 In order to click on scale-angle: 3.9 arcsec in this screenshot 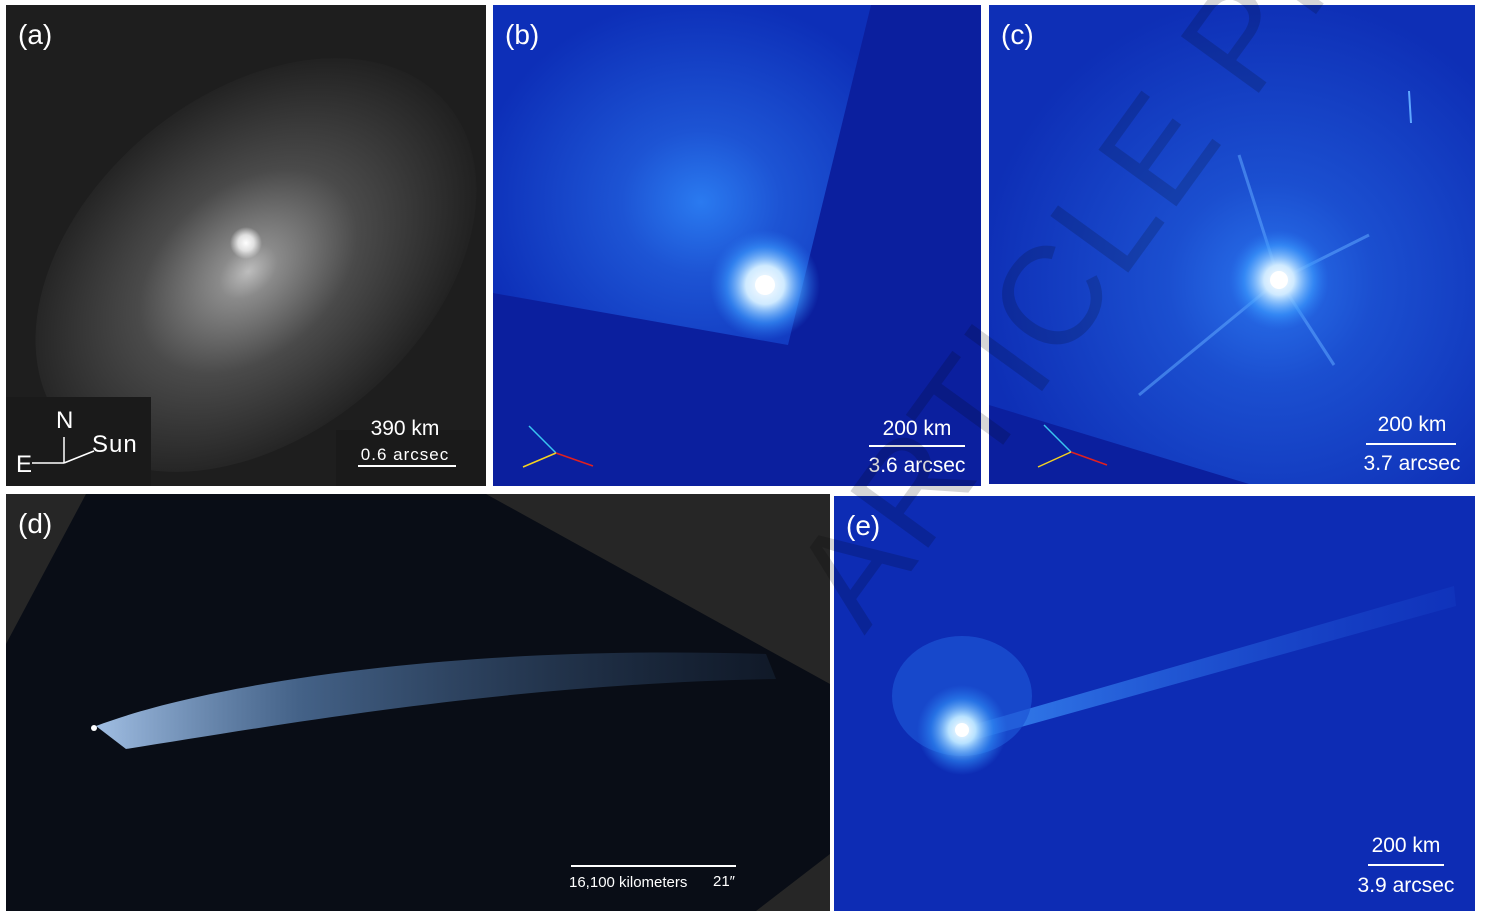, I will do `click(1406, 885)`.